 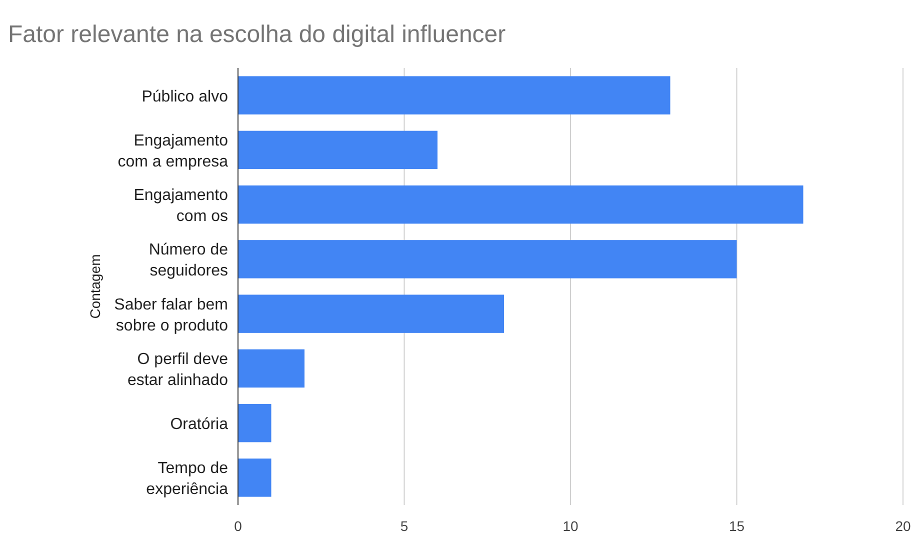 I want to click on x-tick-label: 10, so click(x=570, y=526).